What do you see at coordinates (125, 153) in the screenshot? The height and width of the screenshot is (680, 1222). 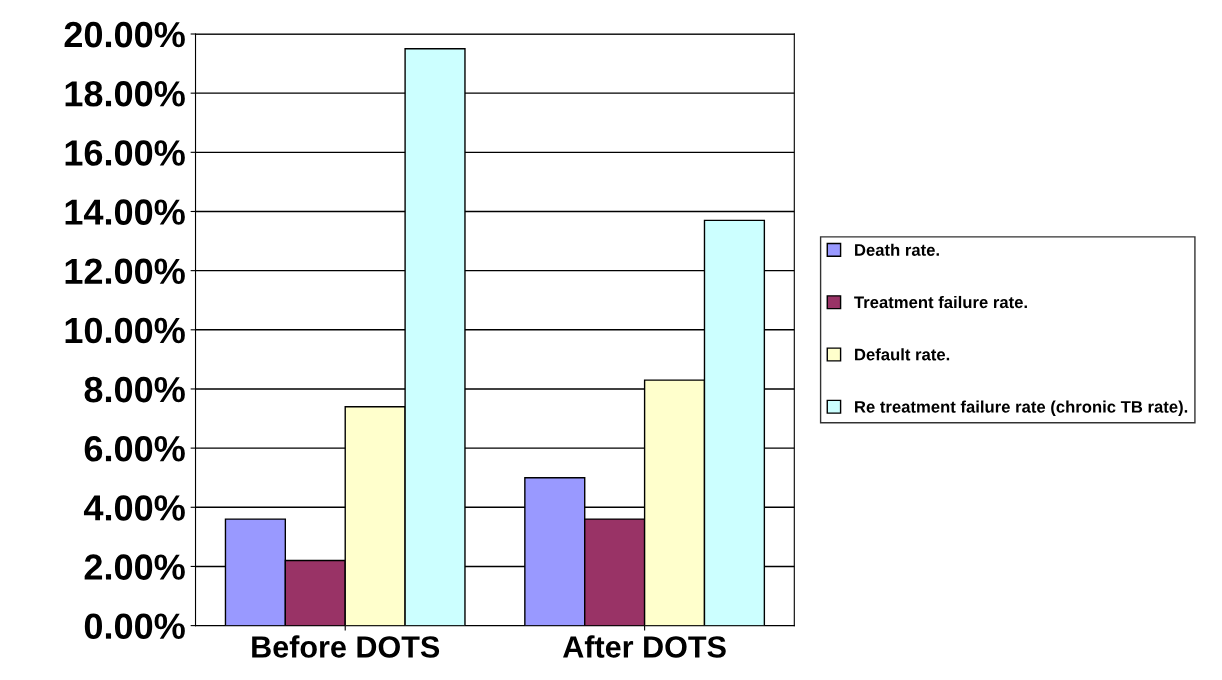 I see `y-tick-label: 16.00%` at bounding box center [125, 153].